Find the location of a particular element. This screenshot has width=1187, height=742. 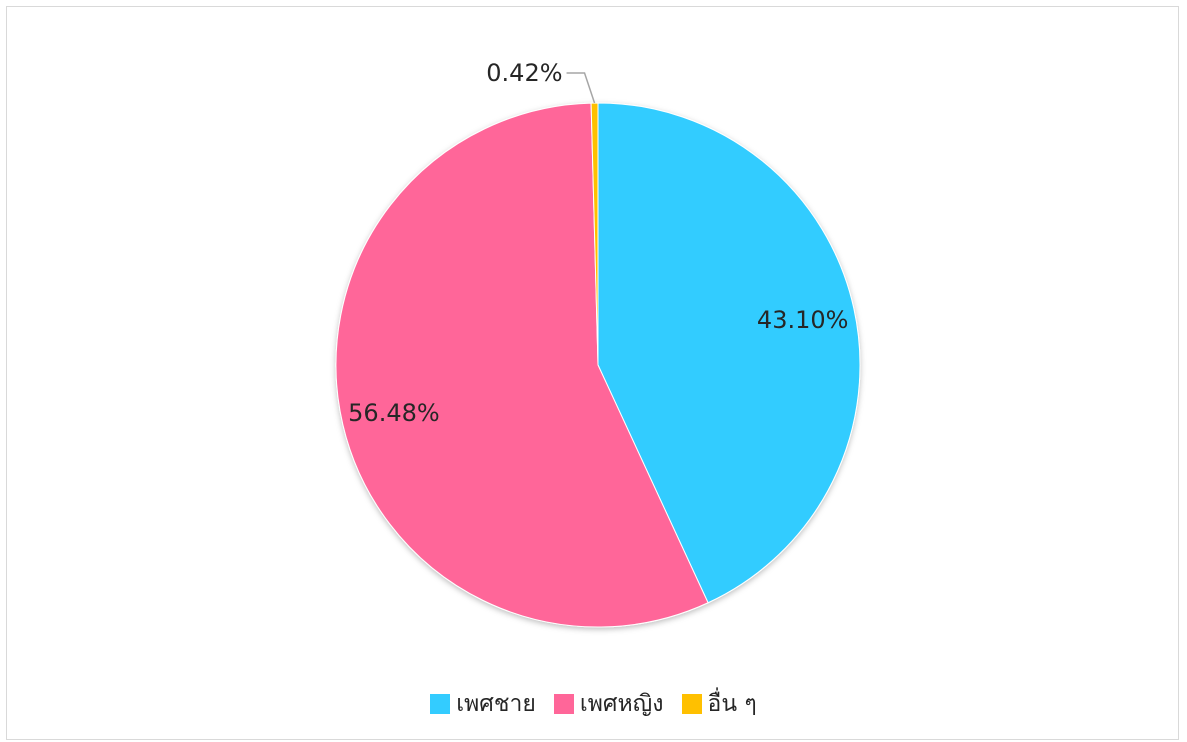

legend-item-other: อื่น ๆ is located at coordinates (719, 704).